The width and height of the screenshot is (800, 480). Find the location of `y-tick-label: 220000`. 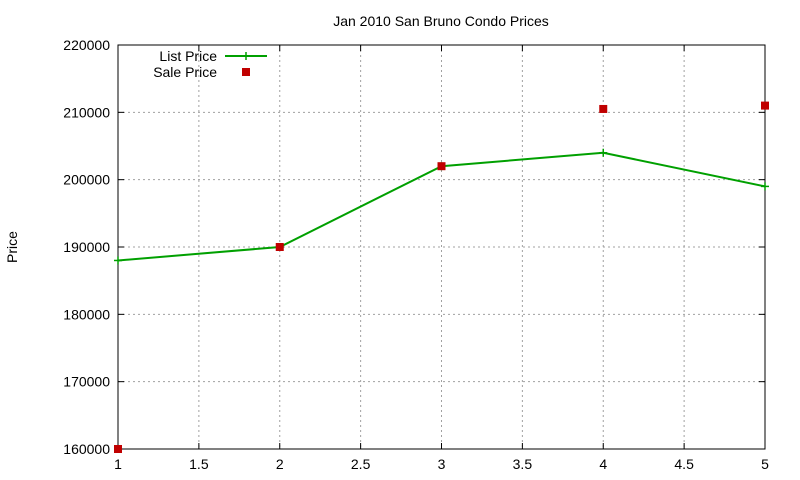

y-tick-label: 220000 is located at coordinates (86, 45).